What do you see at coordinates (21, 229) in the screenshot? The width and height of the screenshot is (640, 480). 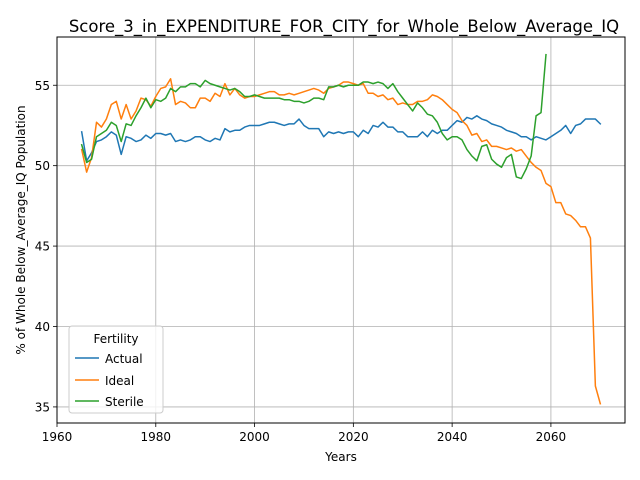 I see `y-axis-label: % of Whole Below_Average_IQ Population` at bounding box center [21, 229].